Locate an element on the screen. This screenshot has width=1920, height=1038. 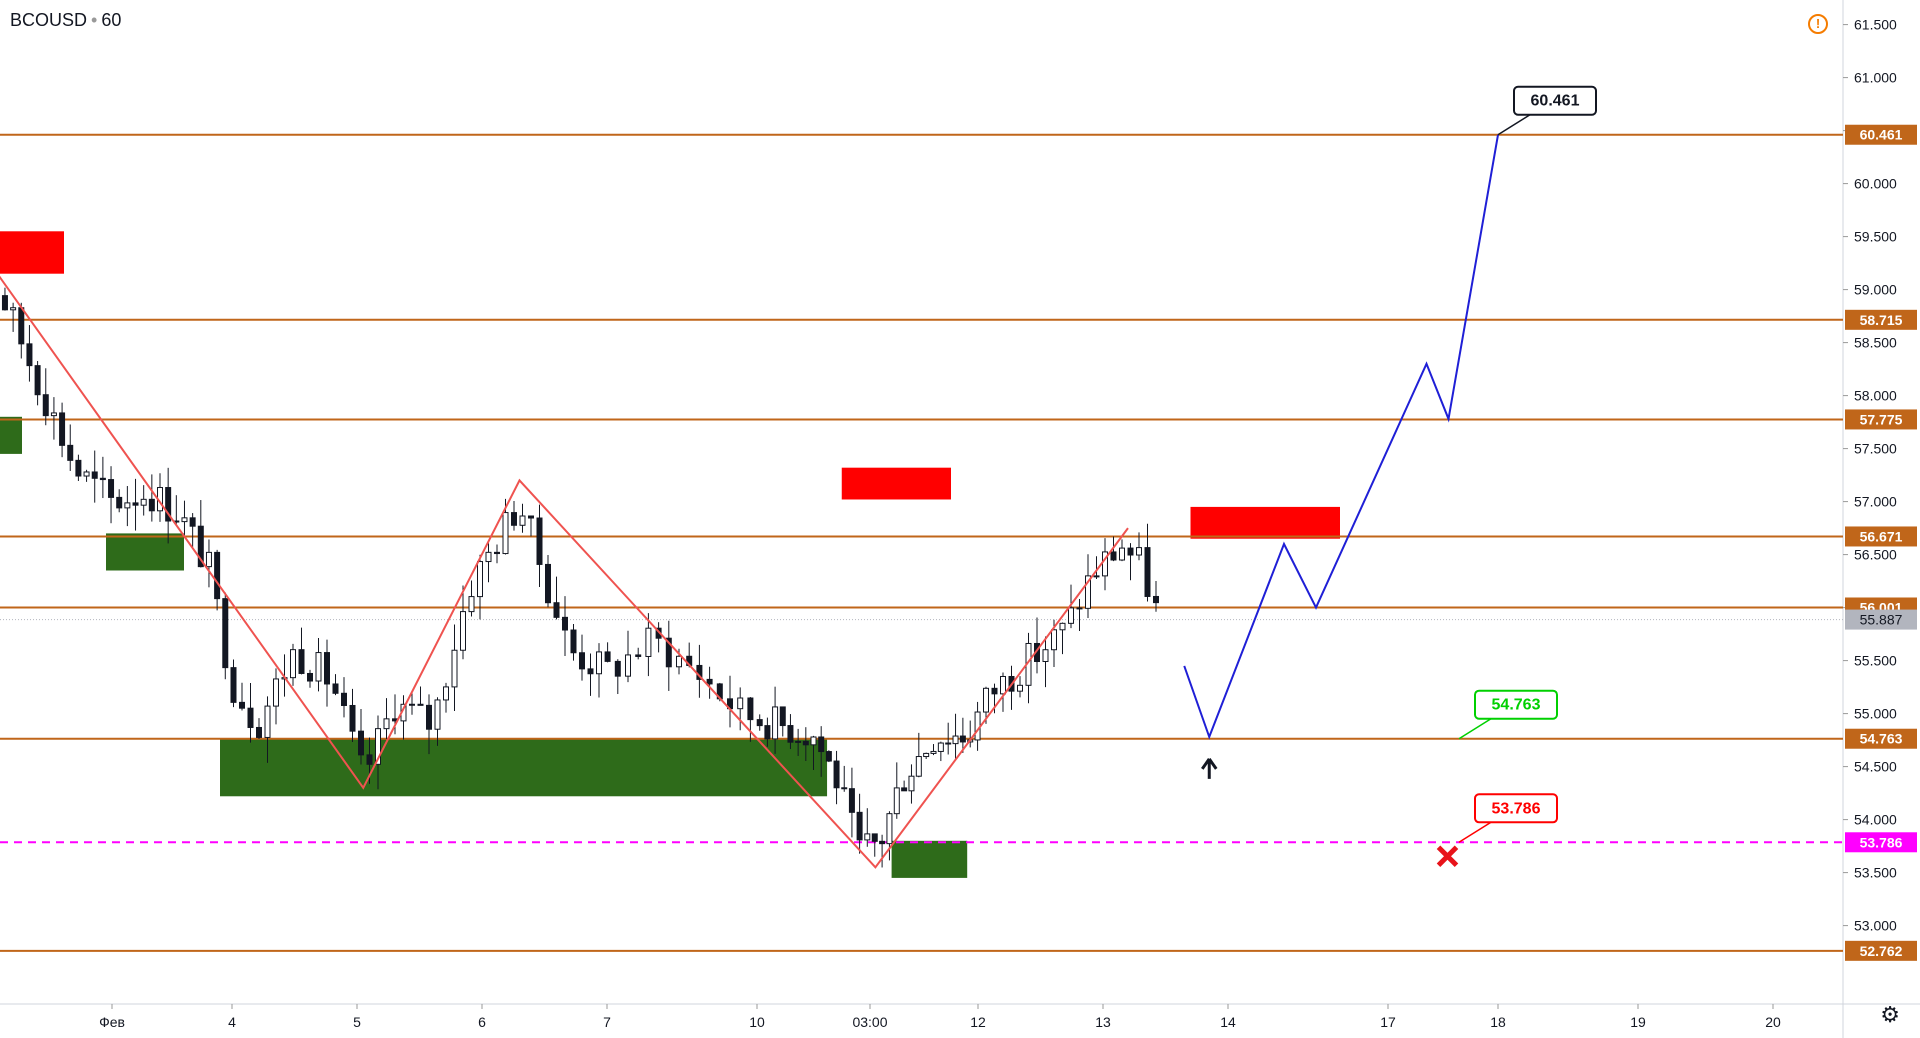
last-price-tag is located at coordinates (1881, 619).